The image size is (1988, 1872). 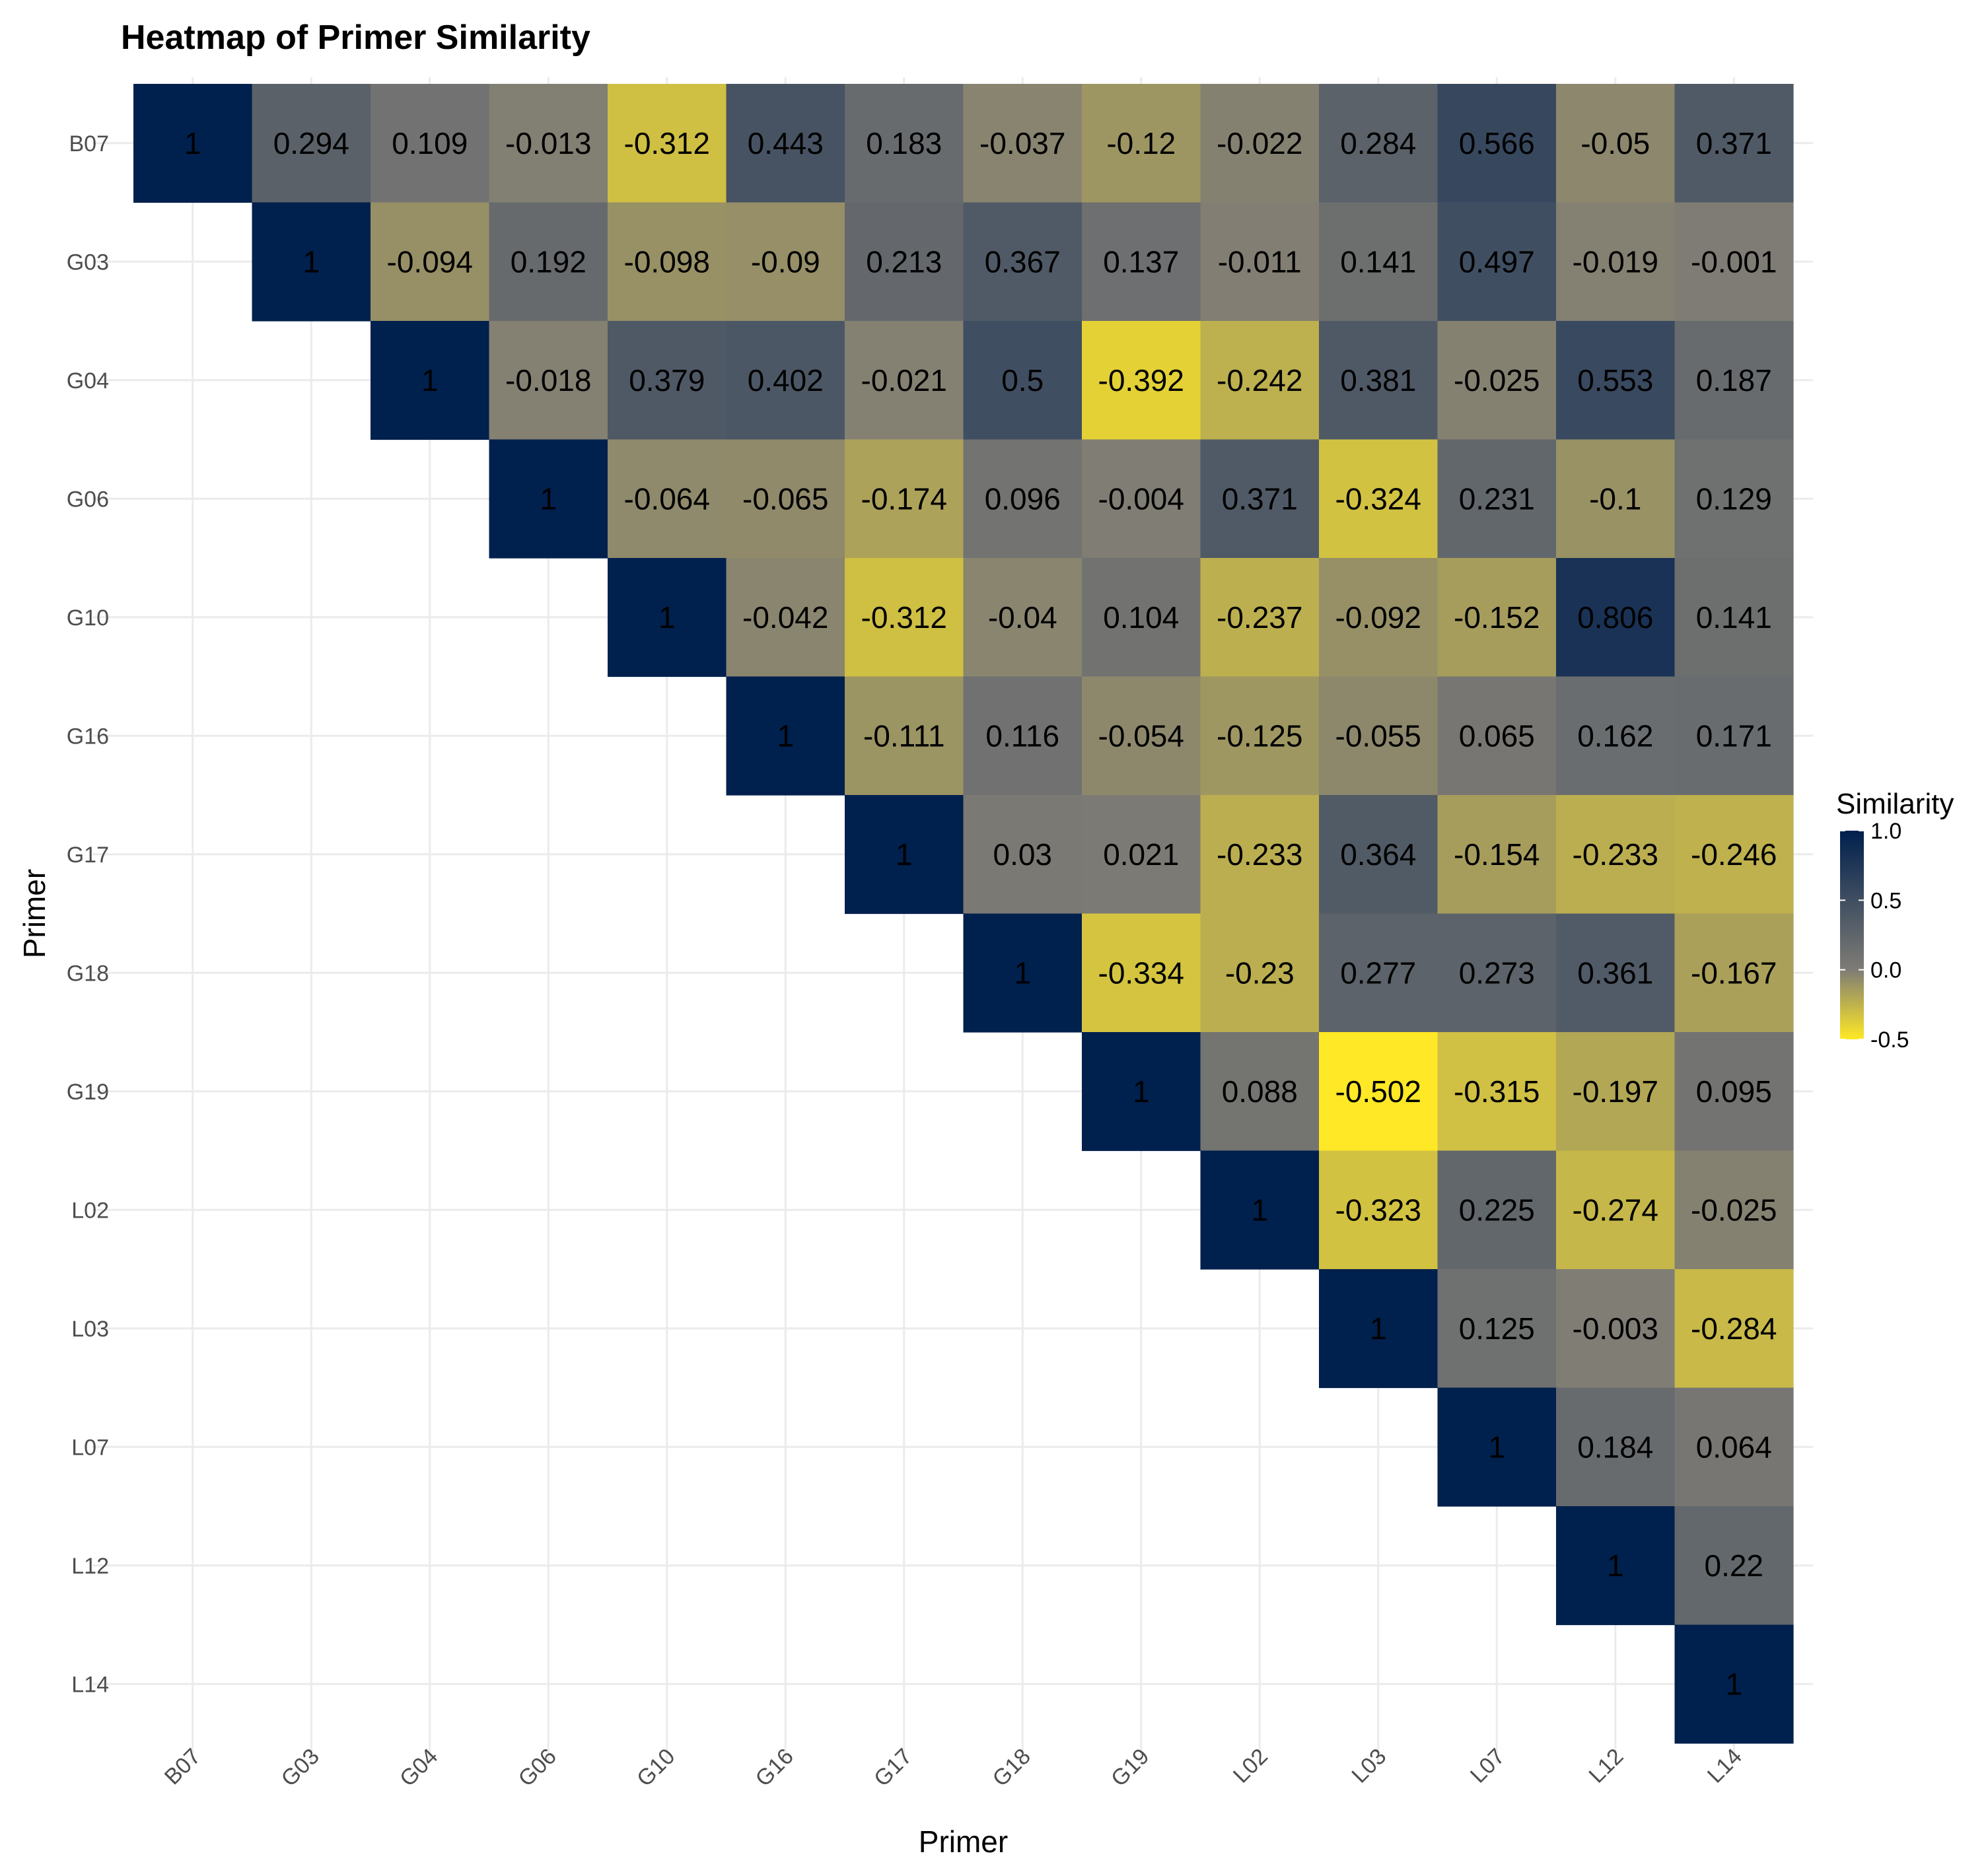 What do you see at coordinates (1378, 380) in the screenshot?
I see `cell-value-label: 0.381` at bounding box center [1378, 380].